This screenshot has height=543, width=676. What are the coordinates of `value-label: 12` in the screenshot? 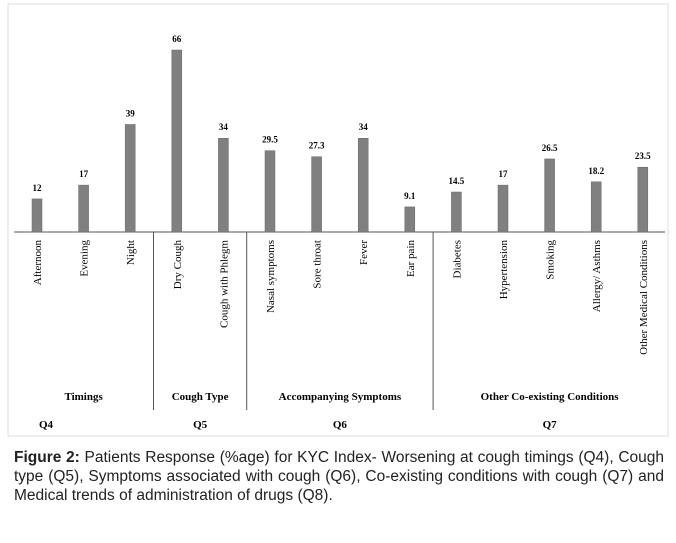 It's located at (38, 188).